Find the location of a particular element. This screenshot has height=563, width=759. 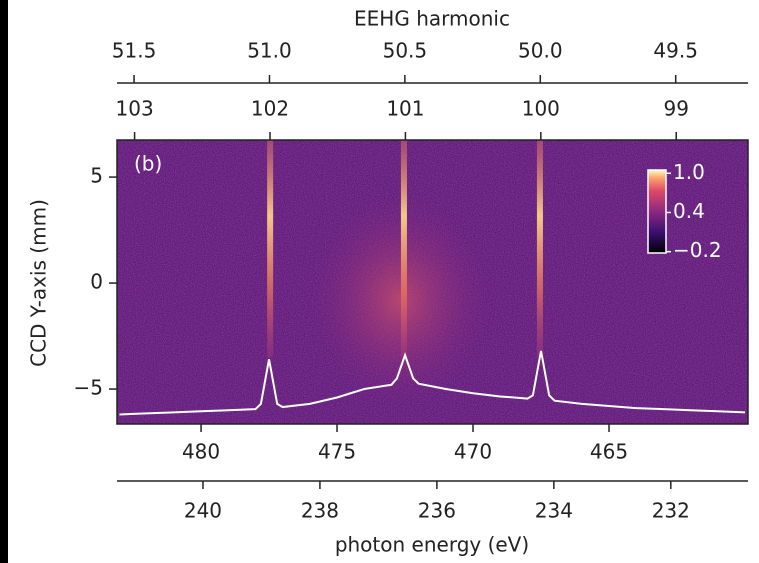

colorbar-tick-label: 1.0 is located at coordinates (689, 172).